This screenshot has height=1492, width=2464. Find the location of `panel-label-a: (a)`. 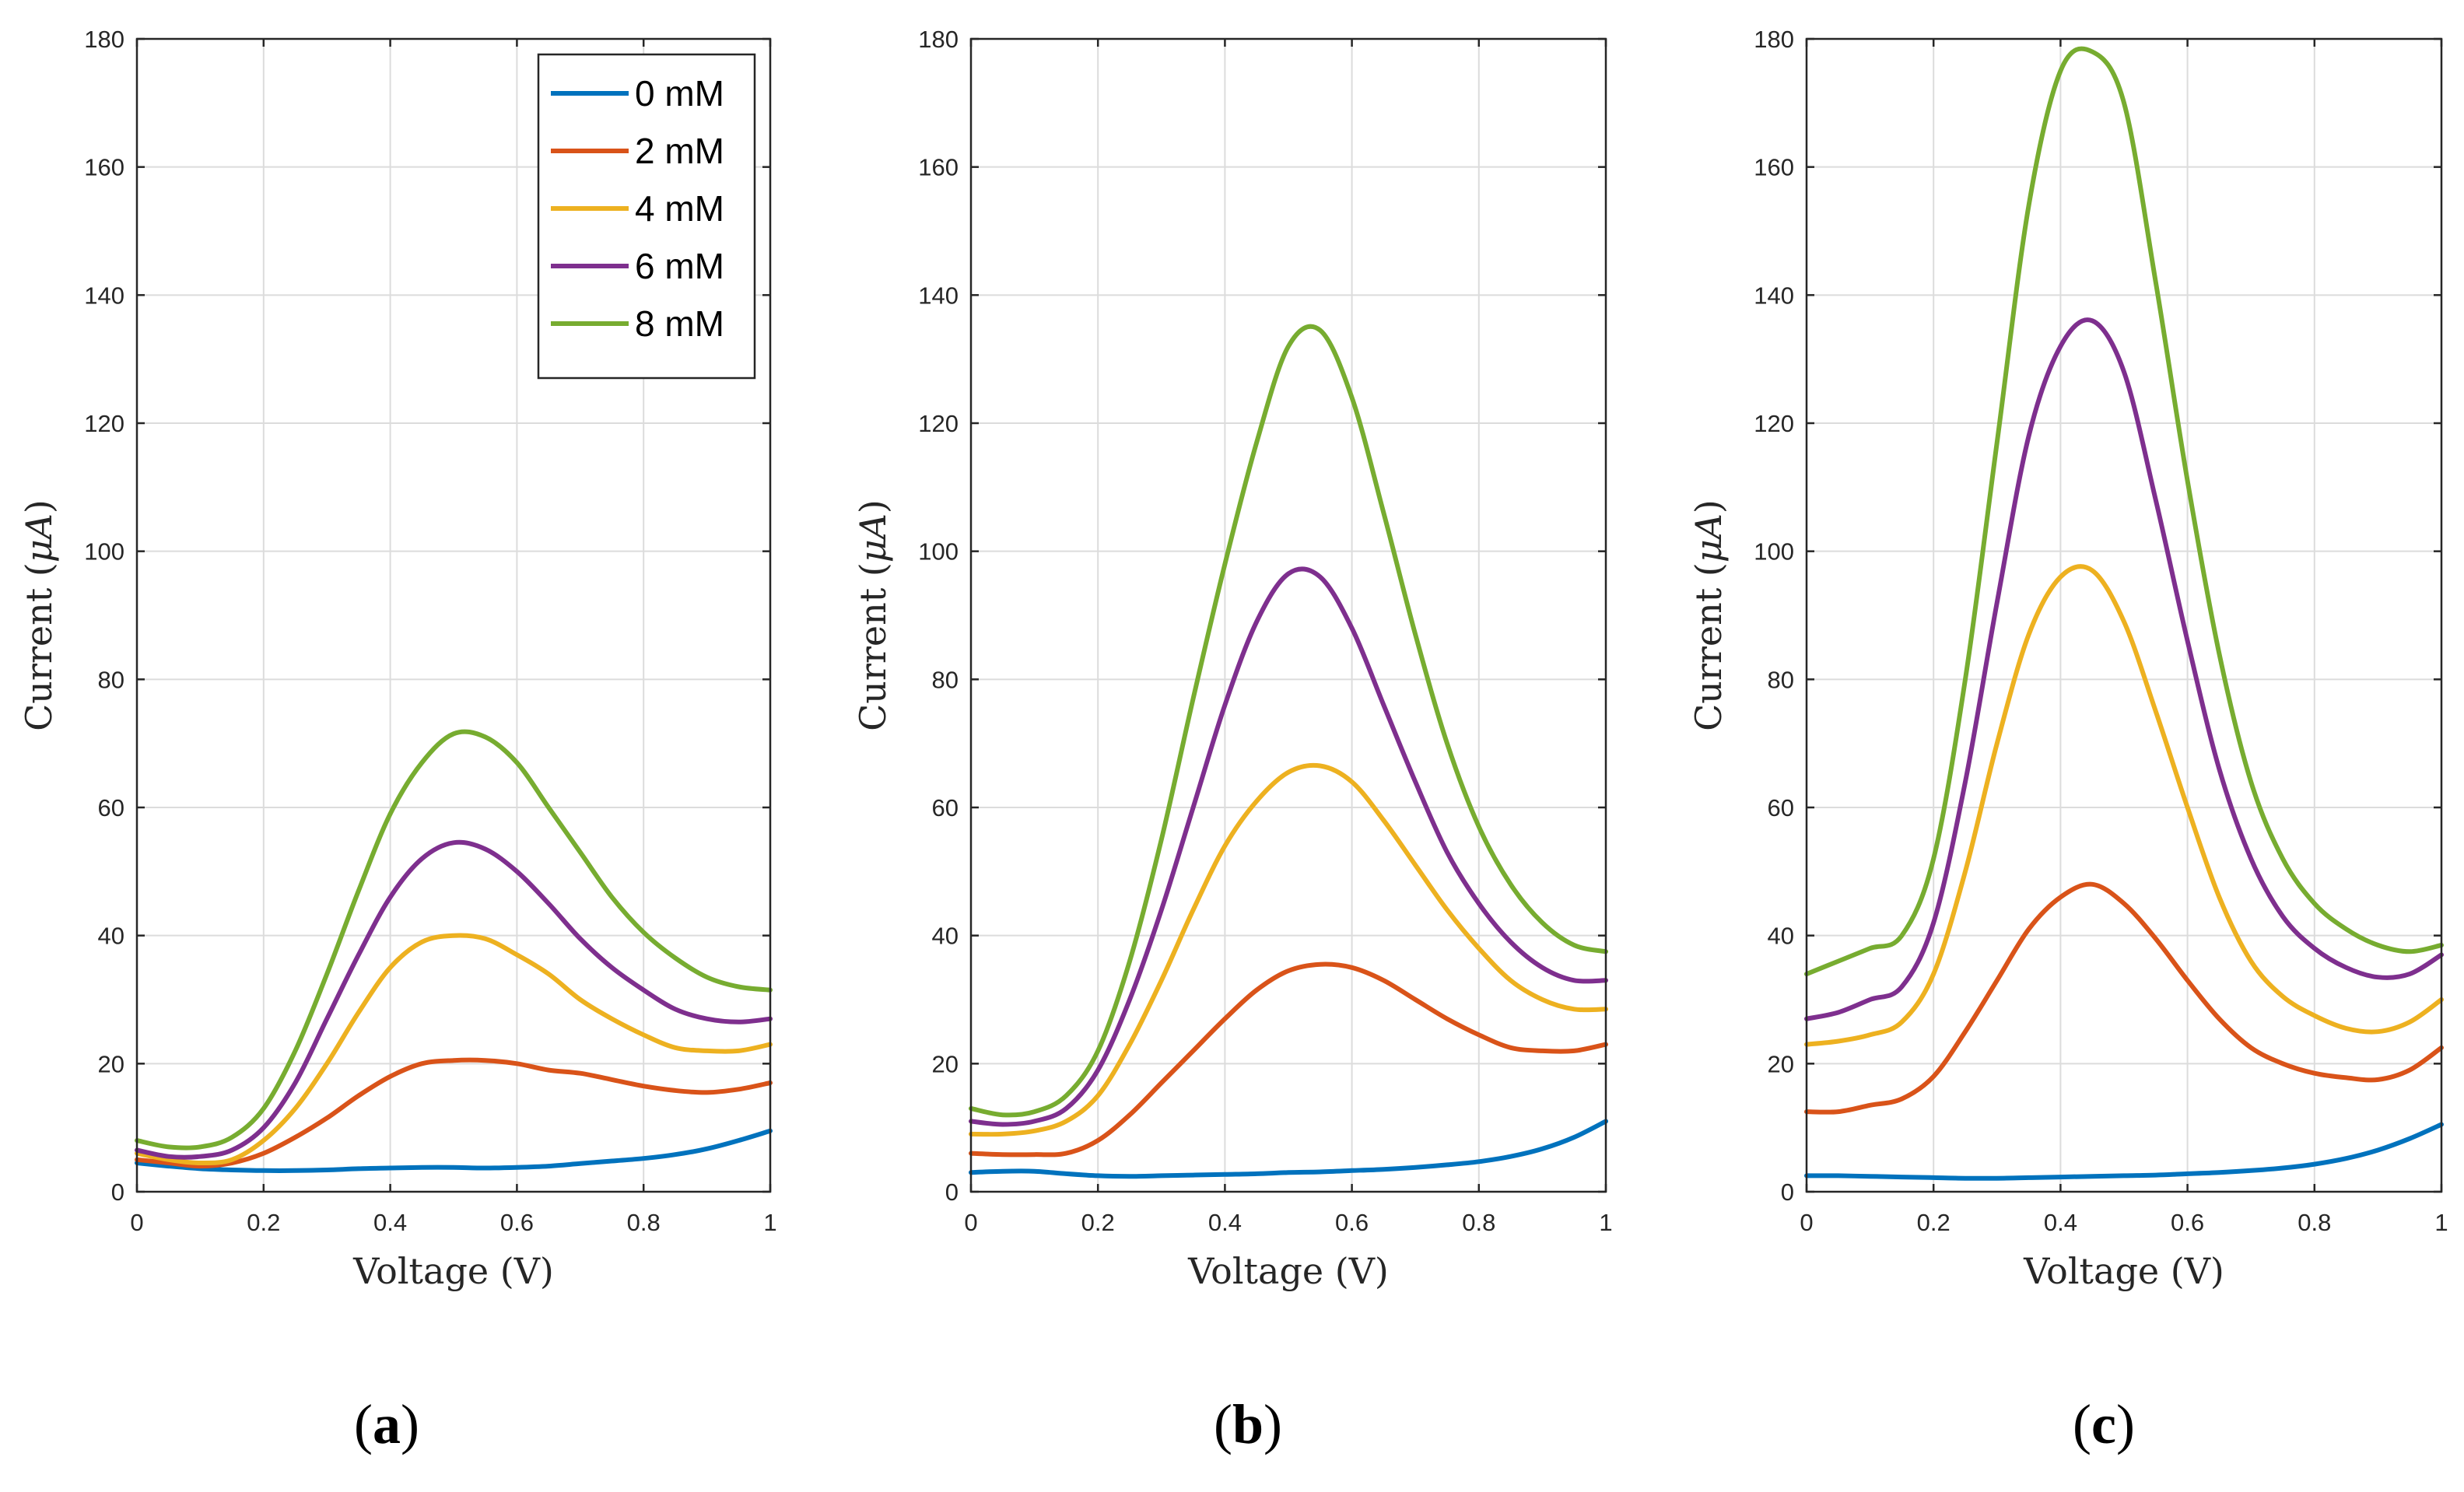

panel-label-a: (a) is located at coordinates (386, 1424).